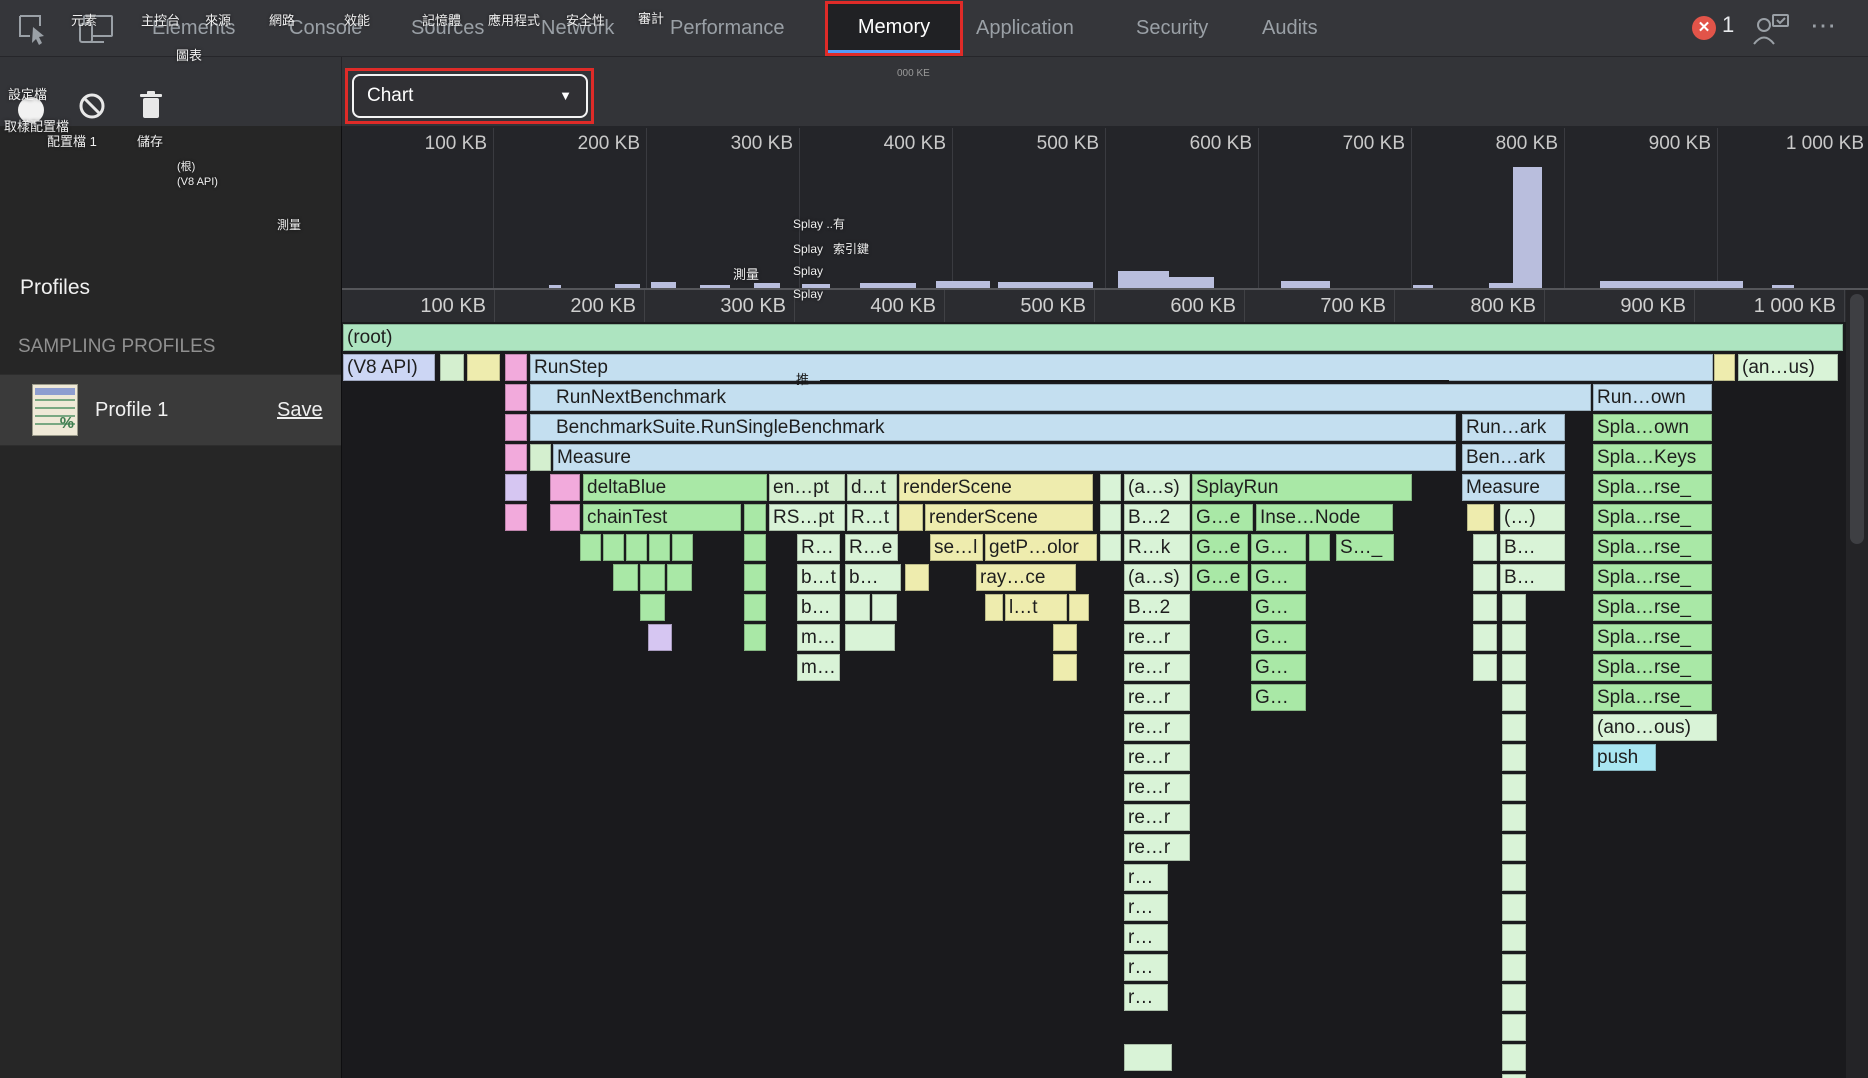  I want to click on flame-node: B…2, so click(1157, 517).